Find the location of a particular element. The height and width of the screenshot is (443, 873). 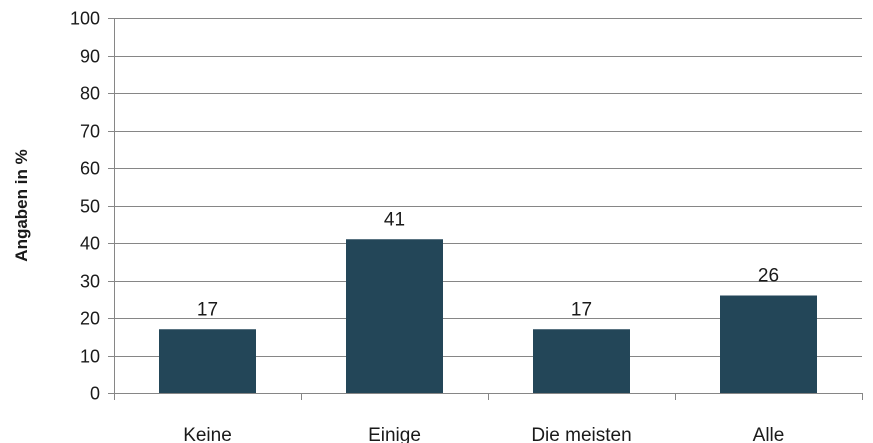

bar-einige is located at coordinates (394, 316).